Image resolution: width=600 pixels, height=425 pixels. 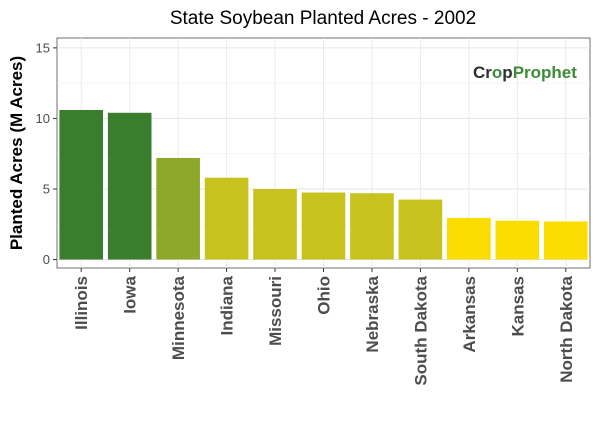 What do you see at coordinates (275, 311) in the screenshot?
I see `x-tick-label: Missouri` at bounding box center [275, 311].